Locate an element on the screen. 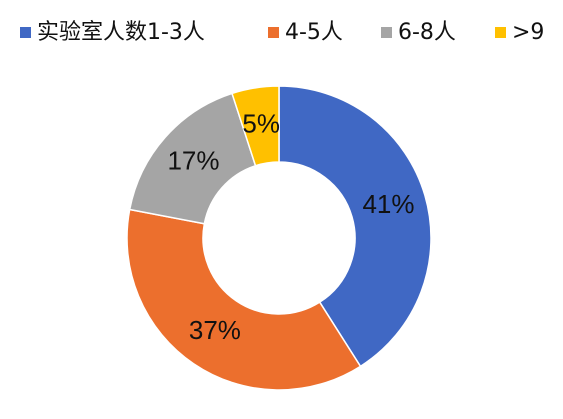 Image resolution: width=563 pixels, height=419 pixels. slice-label: 17% is located at coordinates (193, 160).